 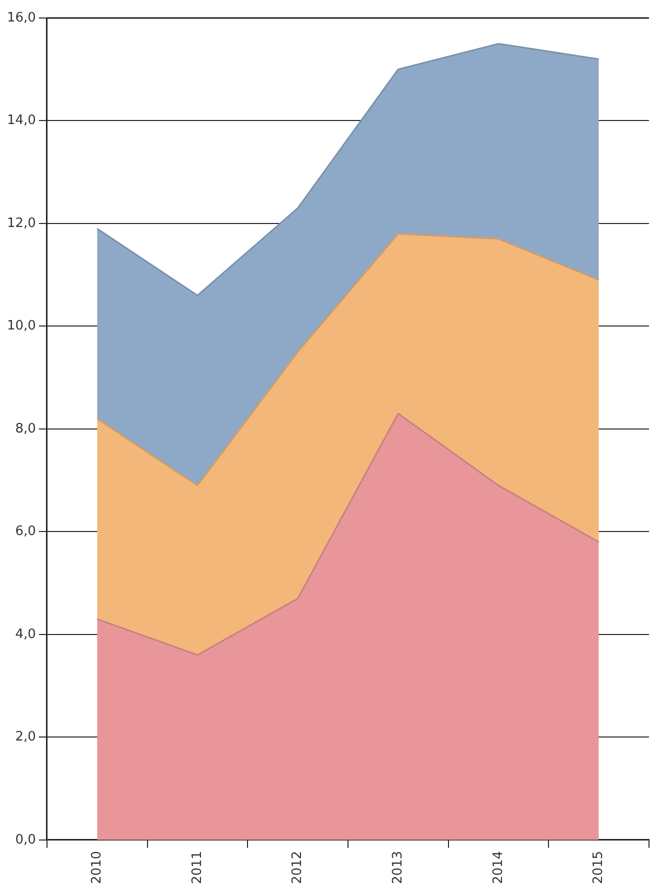 I want to click on x-tick-label: 2011, so click(x=197, y=867).